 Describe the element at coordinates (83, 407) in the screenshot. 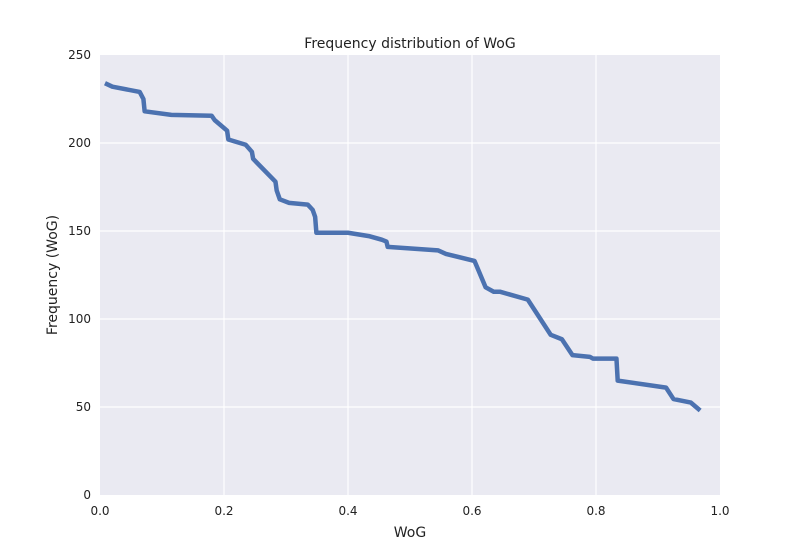

I see `y-tick-label: 50` at that location.